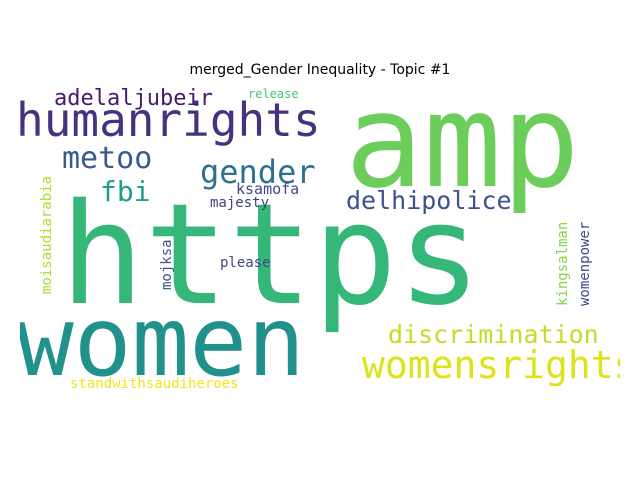 This screenshot has width=640, height=480. Describe the element at coordinates (170, 120) in the screenshot. I see `word-humanrights: humanrights` at that location.